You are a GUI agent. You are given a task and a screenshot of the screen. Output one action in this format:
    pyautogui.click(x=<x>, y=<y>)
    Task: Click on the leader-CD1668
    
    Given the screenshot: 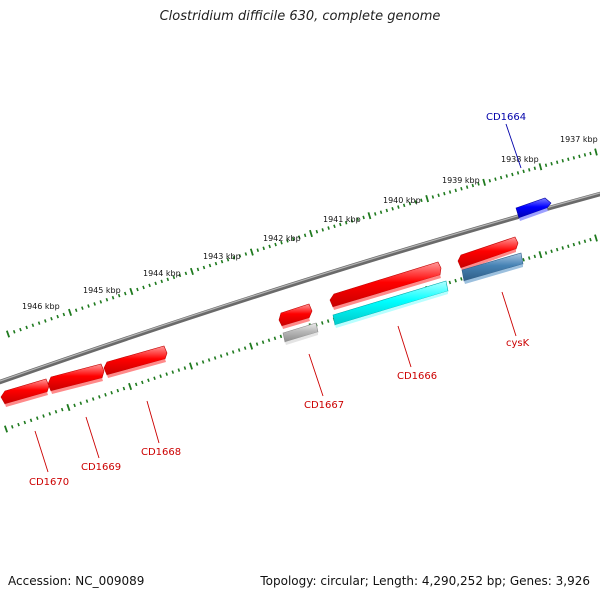 What is the action you would take?
    pyautogui.click(x=153, y=422)
    